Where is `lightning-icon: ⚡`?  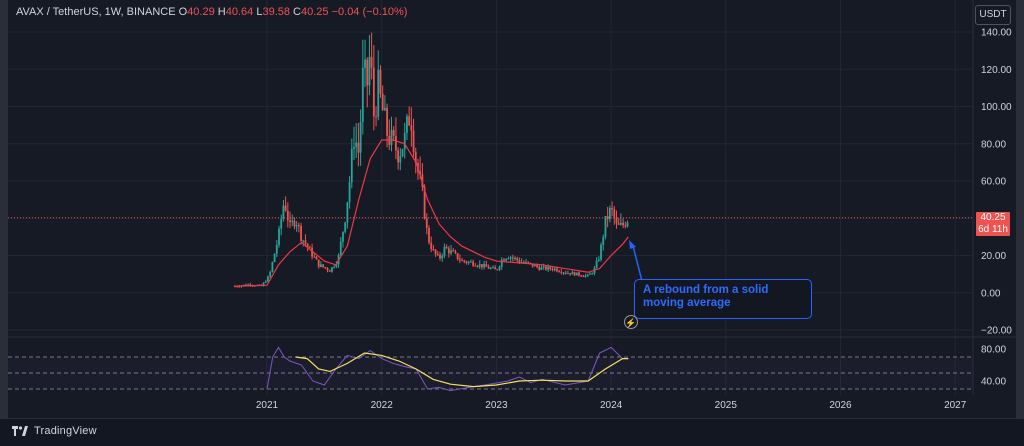 lightning-icon: ⚡ is located at coordinates (631, 322).